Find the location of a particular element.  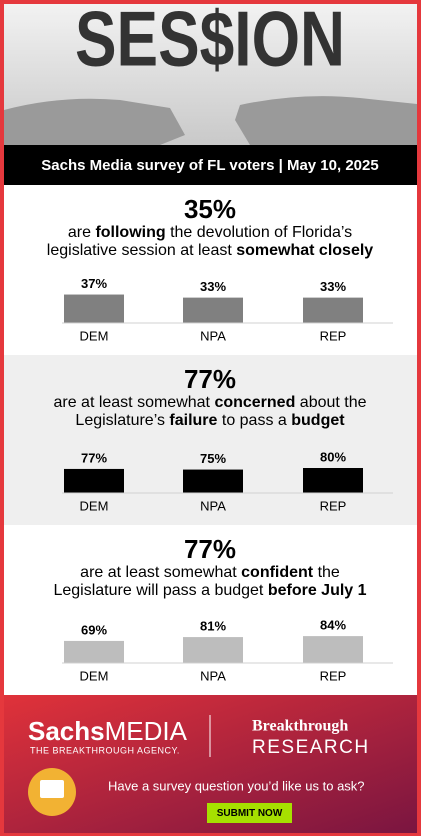

subtitle-emphasis: failure is located at coordinates (193, 420).